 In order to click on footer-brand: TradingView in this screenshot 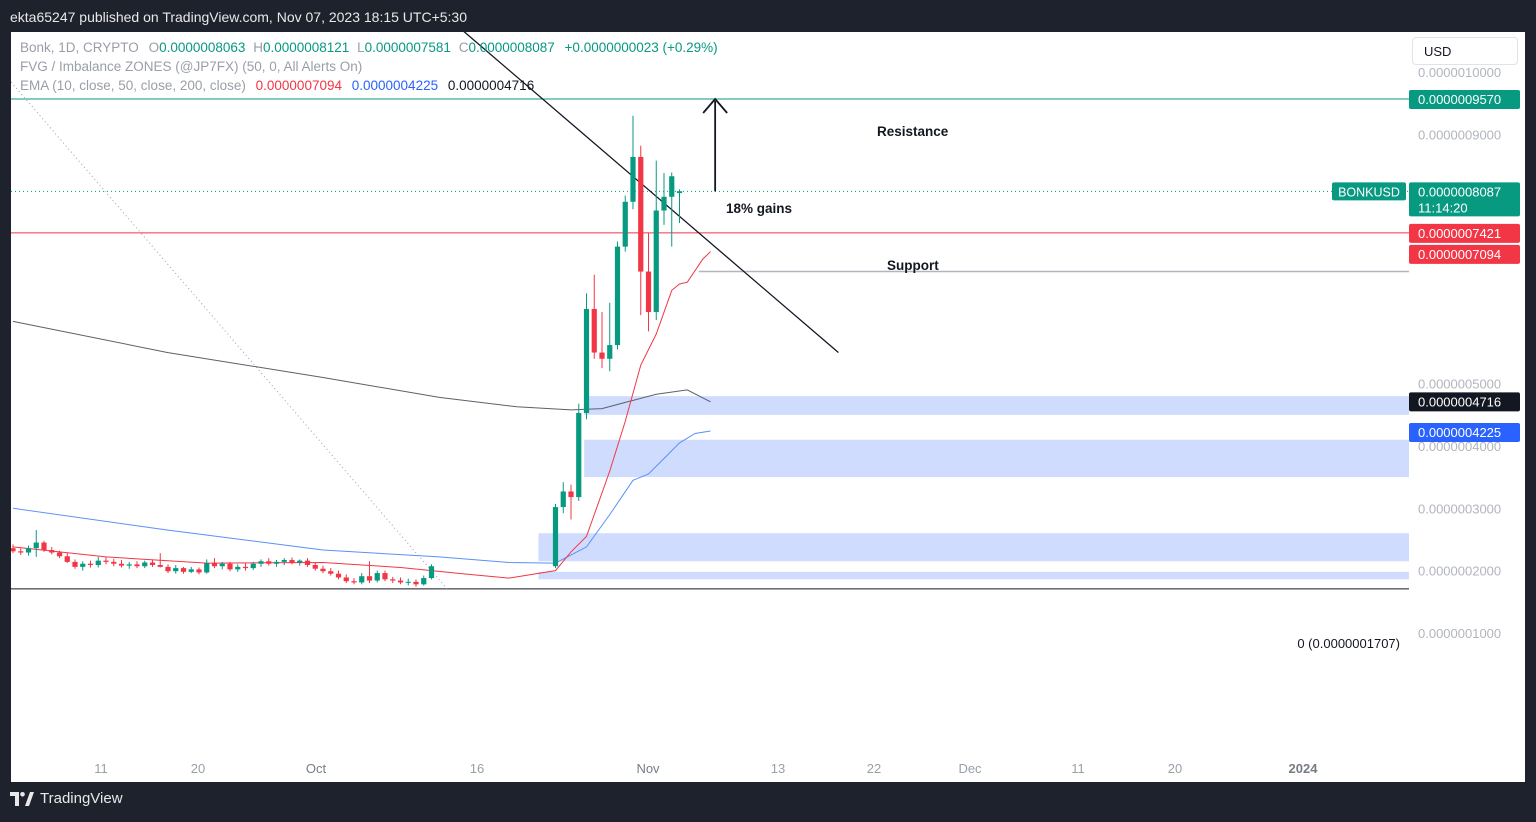, I will do `click(66, 798)`.